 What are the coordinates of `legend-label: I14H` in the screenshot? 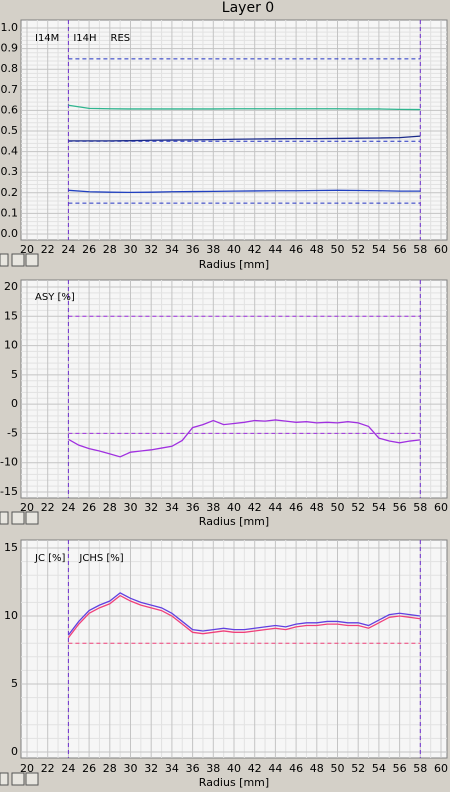 It's located at (84, 38).